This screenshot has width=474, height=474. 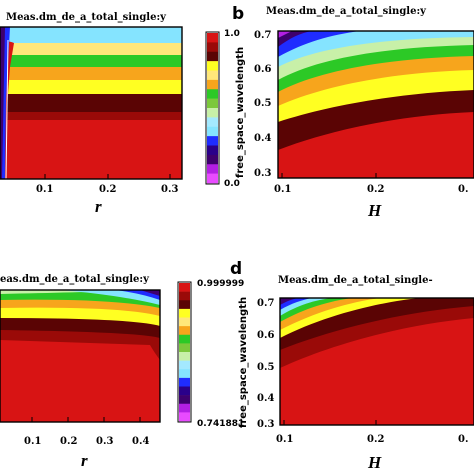 What do you see at coordinates (110, 297) in the screenshot?
I see `panel-c-band-cyan` at bounding box center [110, 297].